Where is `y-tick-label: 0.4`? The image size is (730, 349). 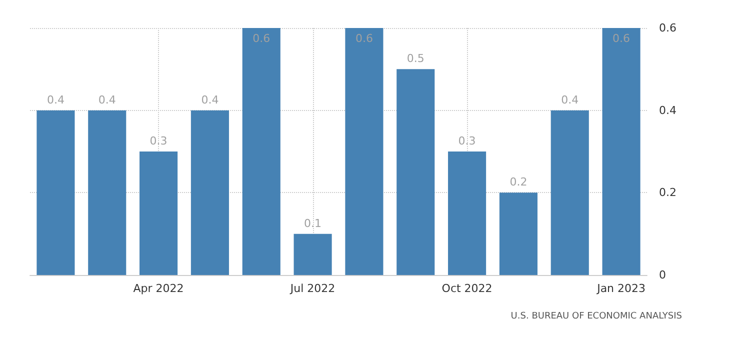 y-tick-label: 0.4 is located at coordinates (667, 110).